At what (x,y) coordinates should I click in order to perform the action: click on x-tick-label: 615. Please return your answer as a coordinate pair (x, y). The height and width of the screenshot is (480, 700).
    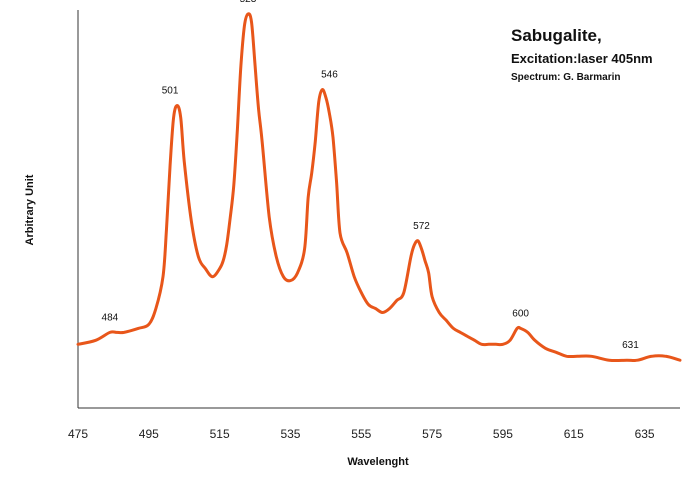
    Looking at the image, I should click on (574, 434).